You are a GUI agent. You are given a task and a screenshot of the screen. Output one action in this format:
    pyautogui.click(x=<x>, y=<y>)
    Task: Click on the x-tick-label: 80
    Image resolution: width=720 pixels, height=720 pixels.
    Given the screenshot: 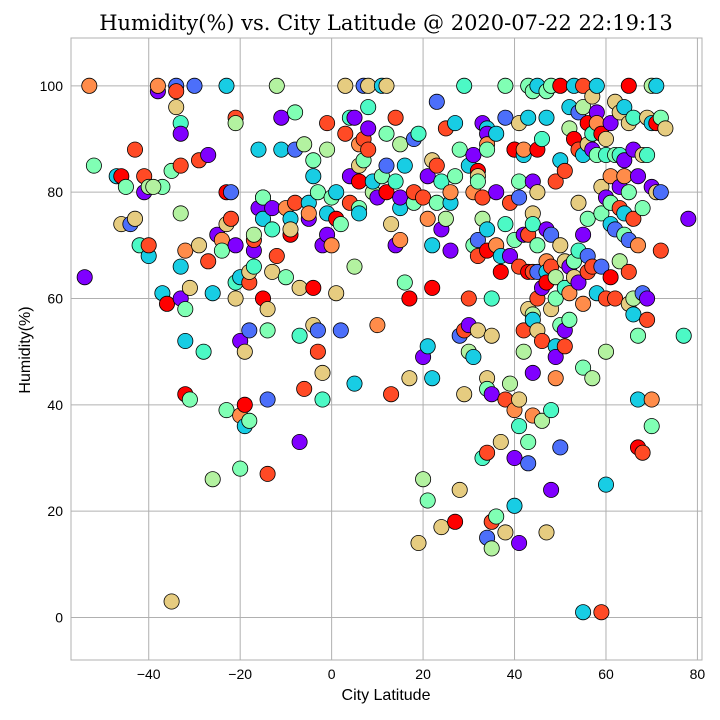 What is the action you would take?
    pyautogui.click(x=698, y=674)
    